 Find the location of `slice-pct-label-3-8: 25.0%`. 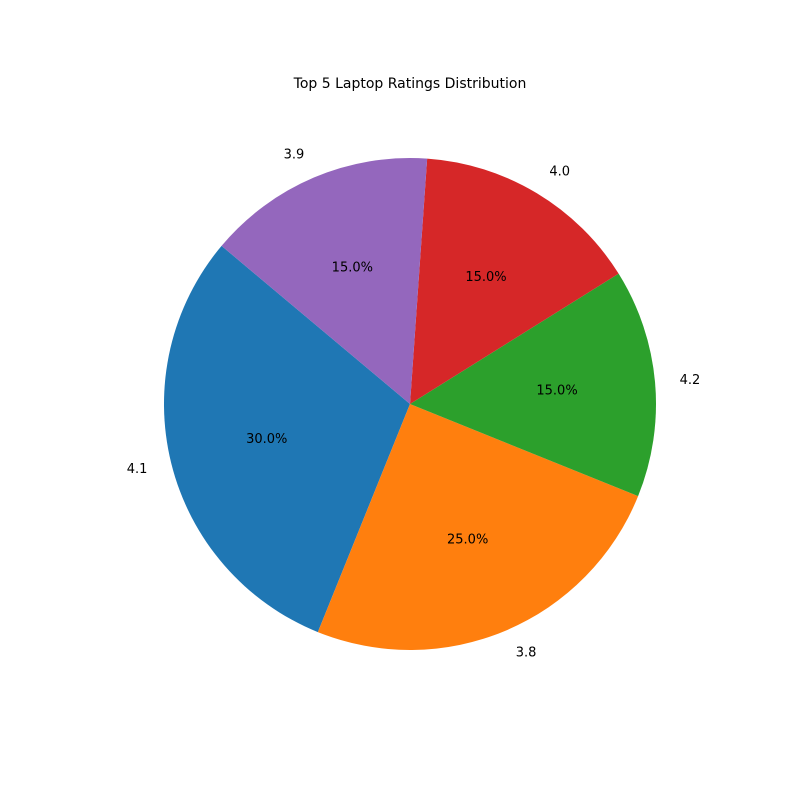

slice-pct-label-3-8: 25.0% is located at coordinates (467, 539).